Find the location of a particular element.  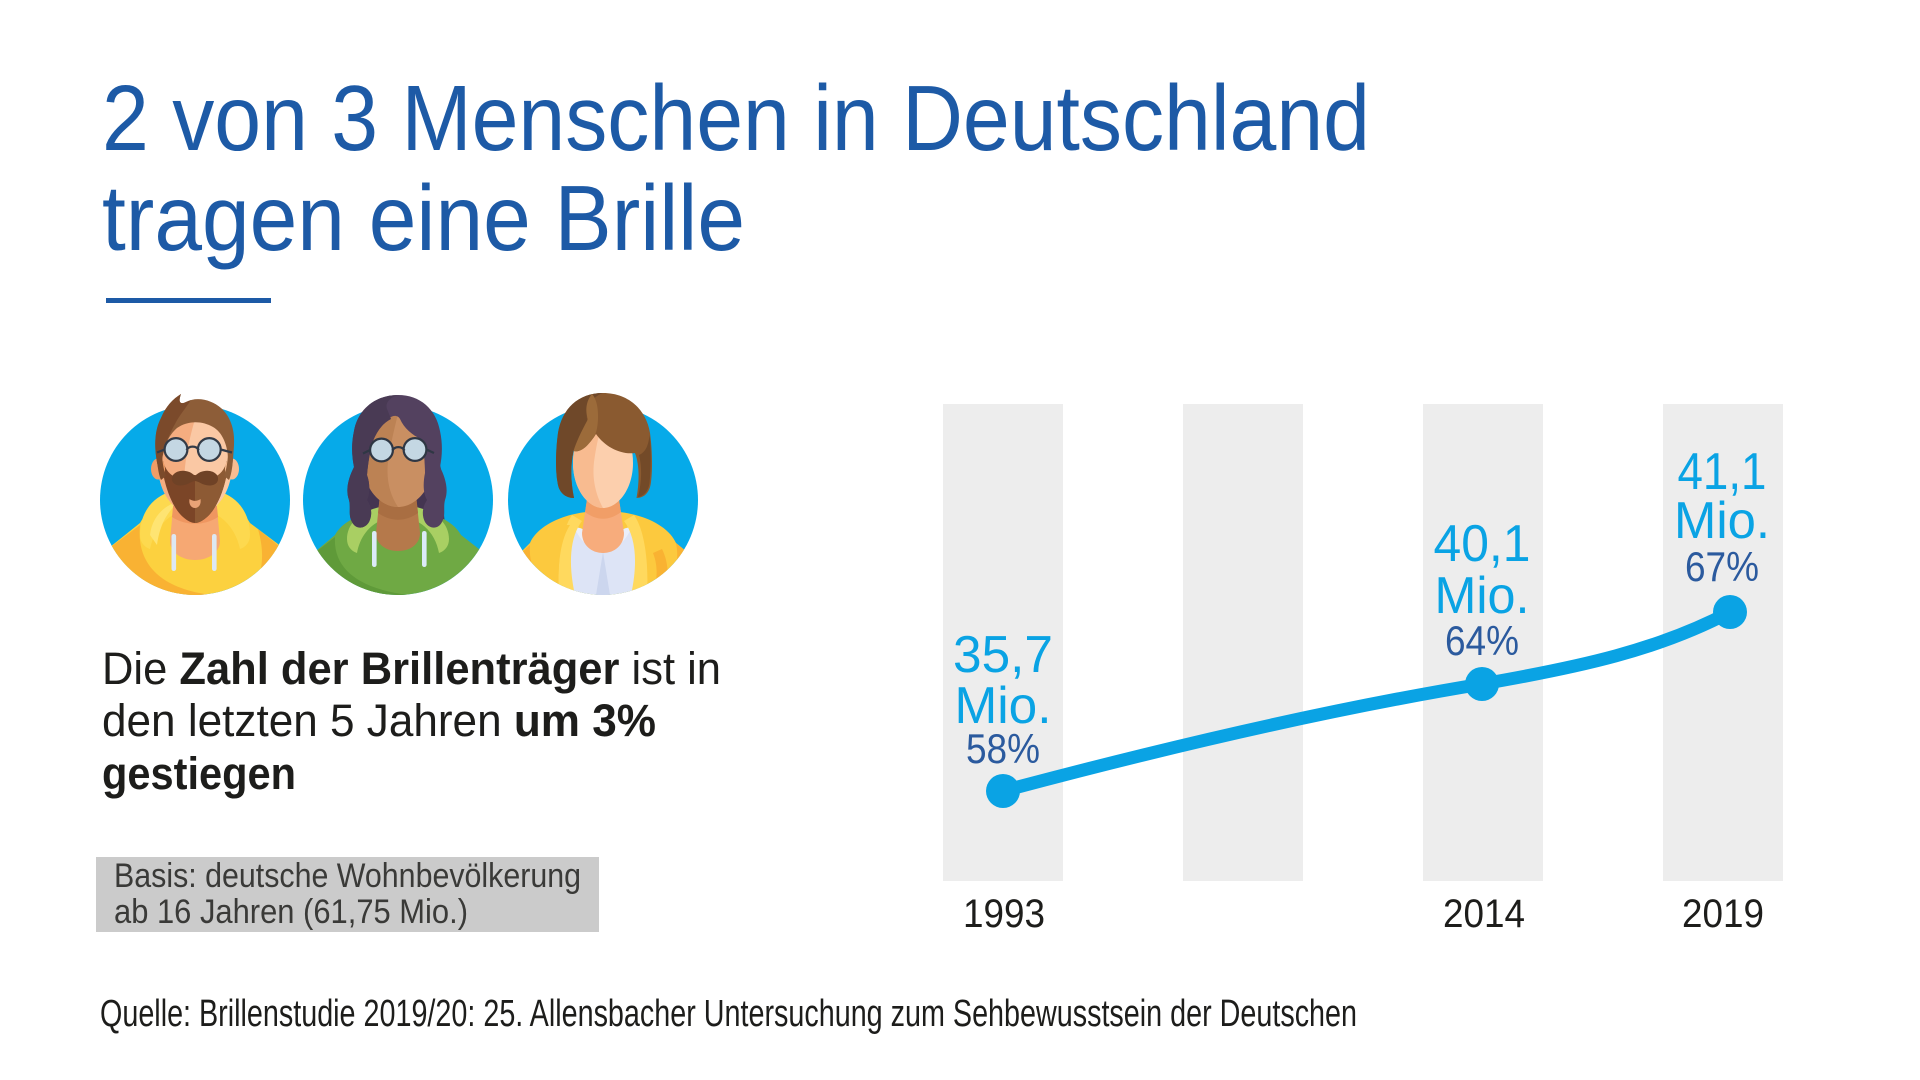

svg-text: den letzten 5 Jahren um 3% is located at coordinates (379, 720).